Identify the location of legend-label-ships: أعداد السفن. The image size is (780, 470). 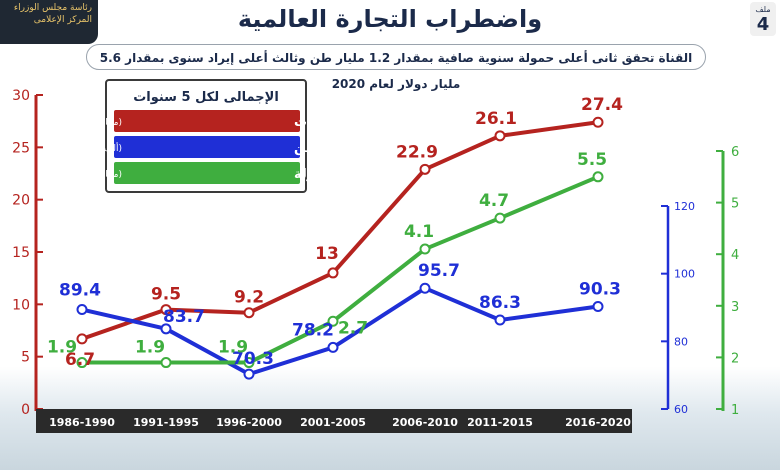
(334, 147).